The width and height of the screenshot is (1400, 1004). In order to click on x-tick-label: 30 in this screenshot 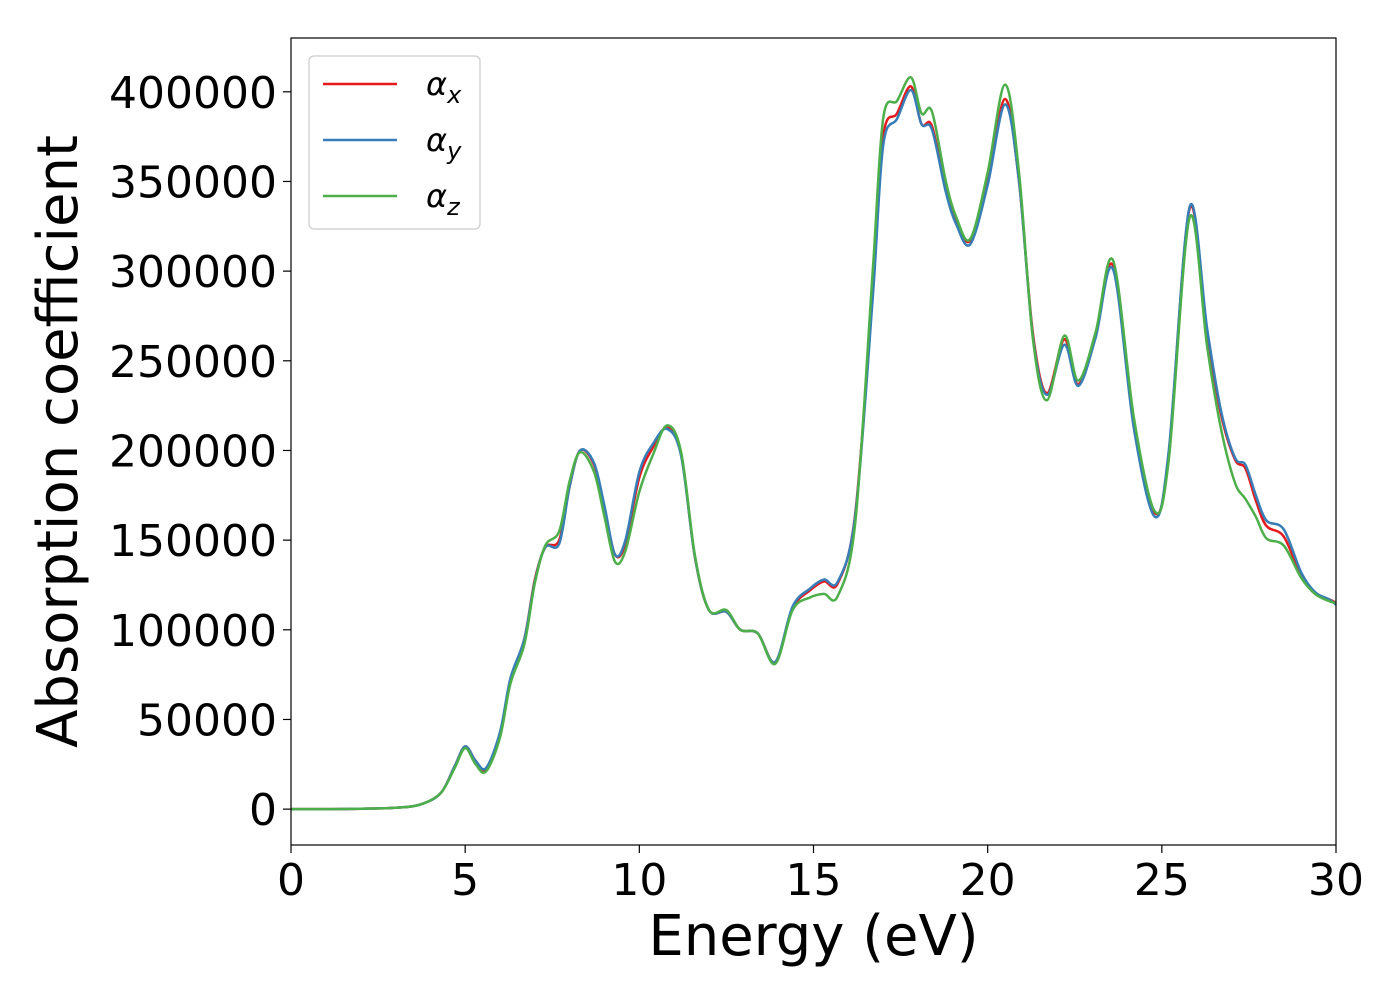, I will do `click(1336, 880)`.